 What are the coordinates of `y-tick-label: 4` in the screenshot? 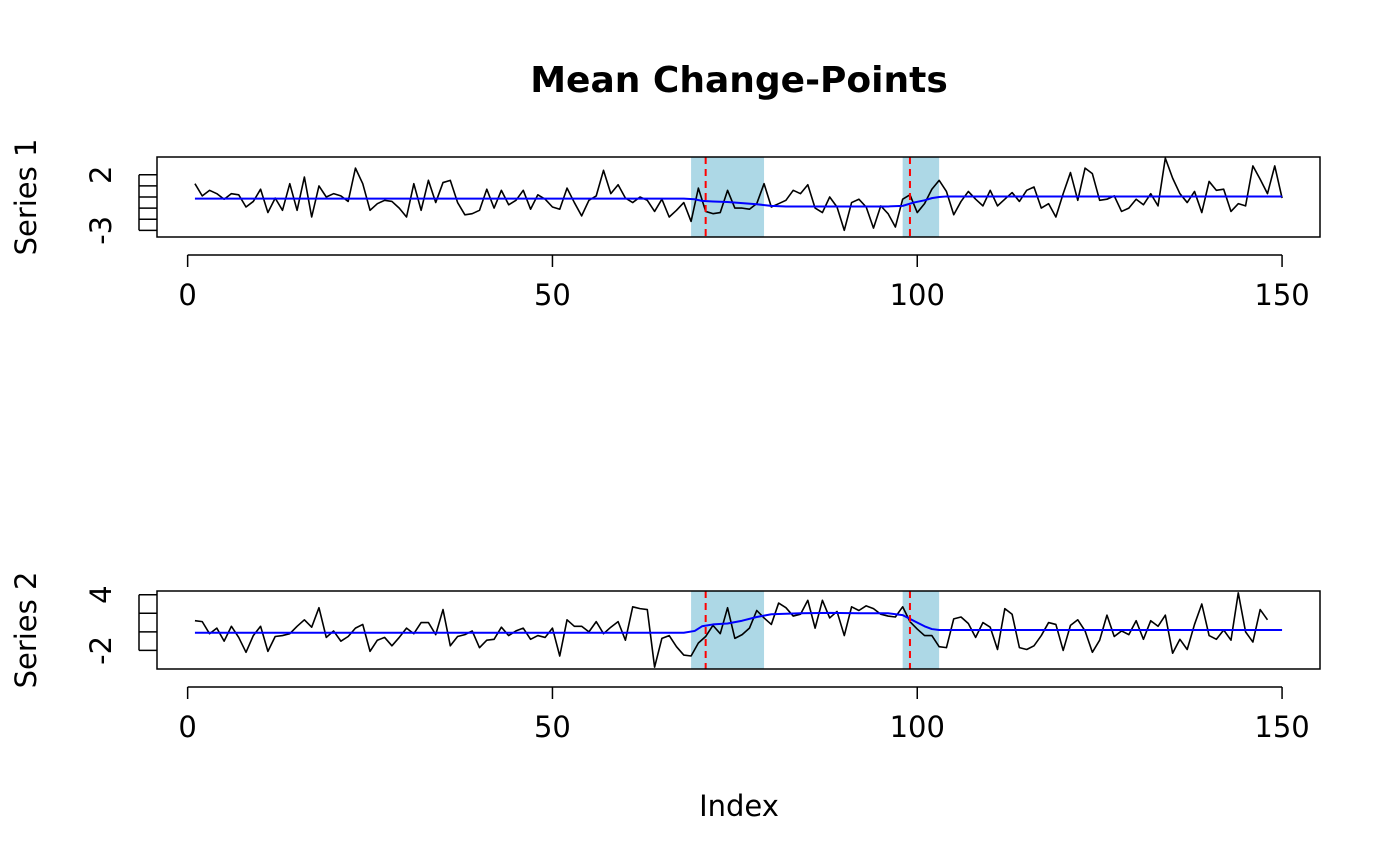 It's located at (101, 594).